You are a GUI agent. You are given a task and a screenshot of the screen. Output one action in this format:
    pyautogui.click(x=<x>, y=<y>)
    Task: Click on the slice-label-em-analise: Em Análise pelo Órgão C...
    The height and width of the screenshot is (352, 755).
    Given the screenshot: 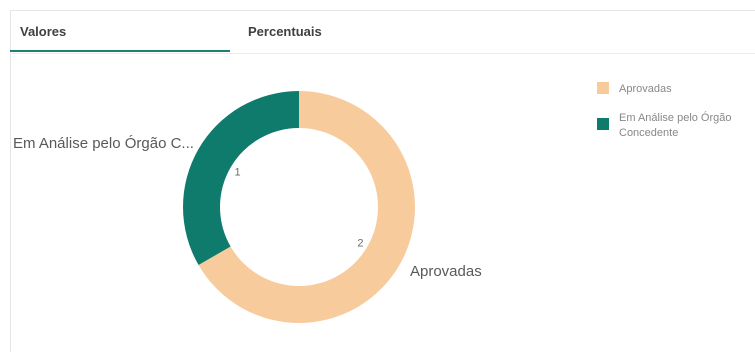 What is the action you would take?
    pyautogui.click(x=103, y=143)
    